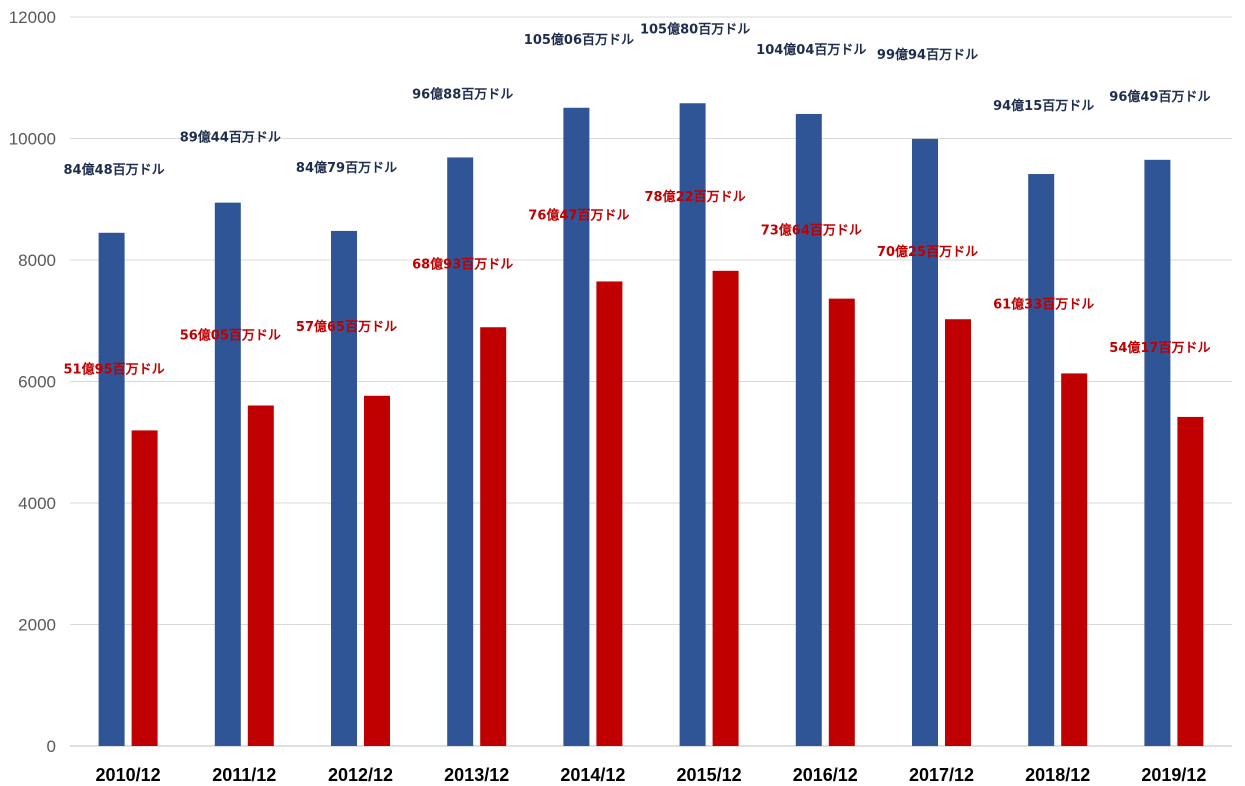 Image resolution: width=1245 pixels, height=786 pixels. I want to click on y-tick-label: 12000, so click(32, 17).